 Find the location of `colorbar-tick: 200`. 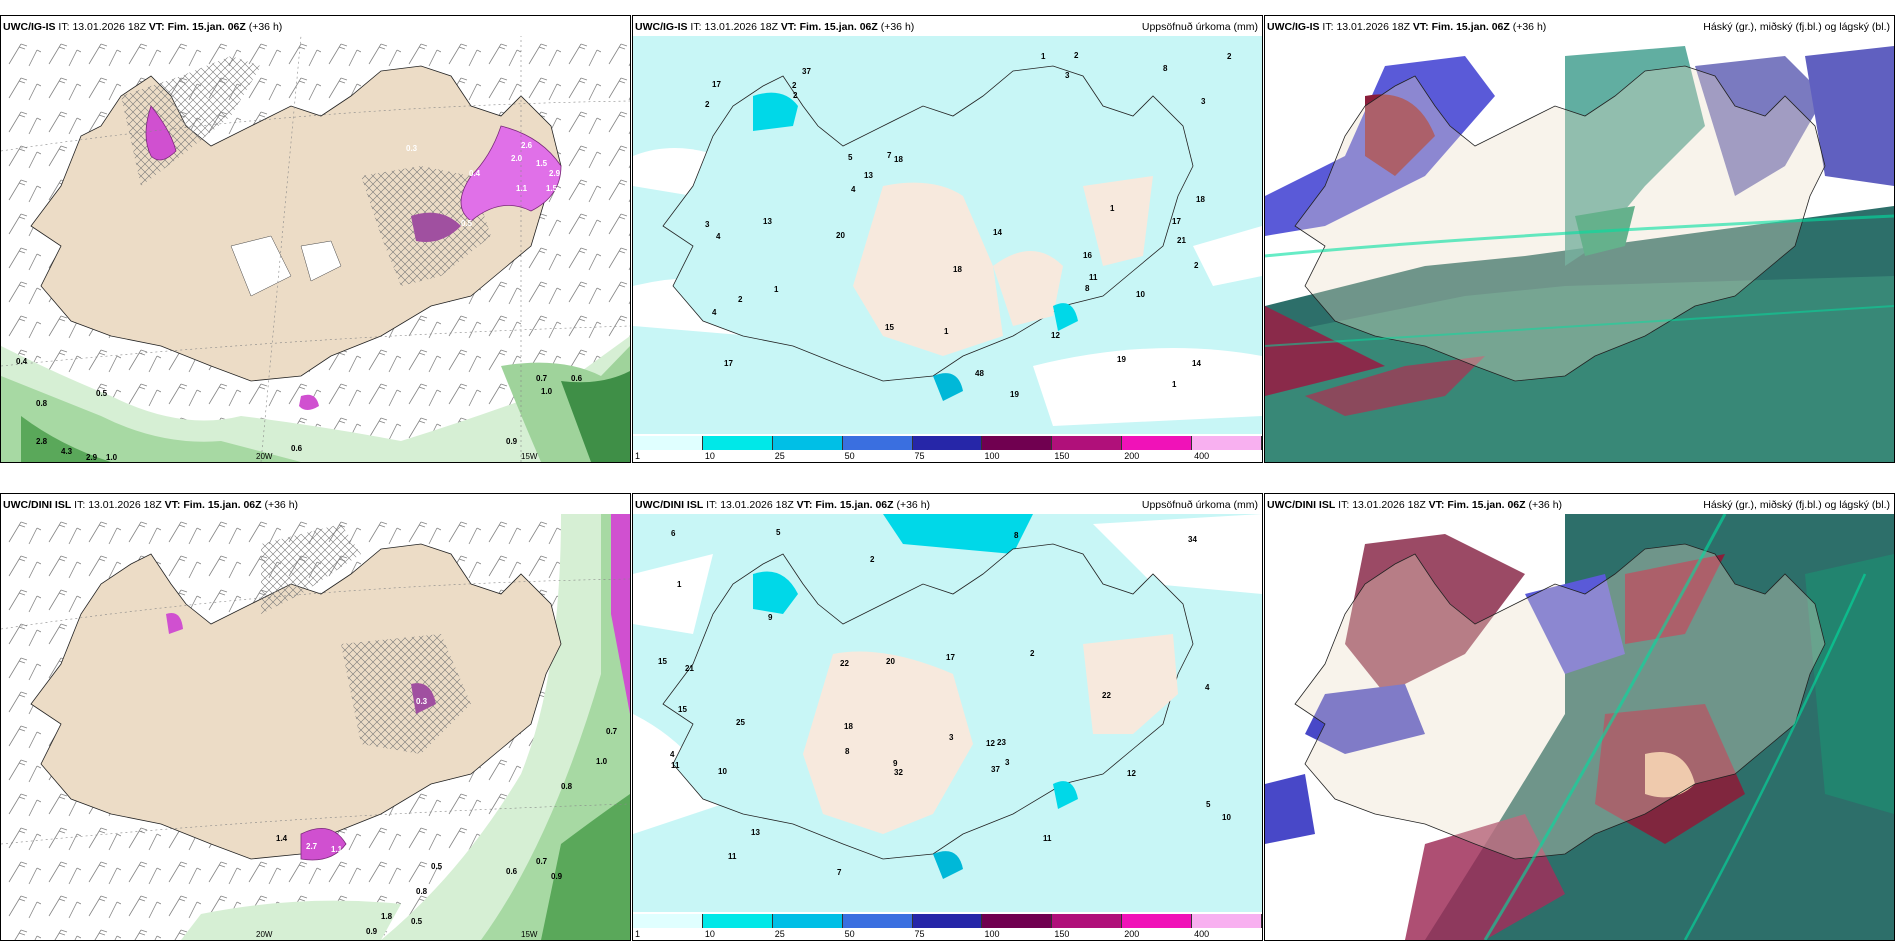

colorbar-tick: 200 is located at coordinates (1132, 934).